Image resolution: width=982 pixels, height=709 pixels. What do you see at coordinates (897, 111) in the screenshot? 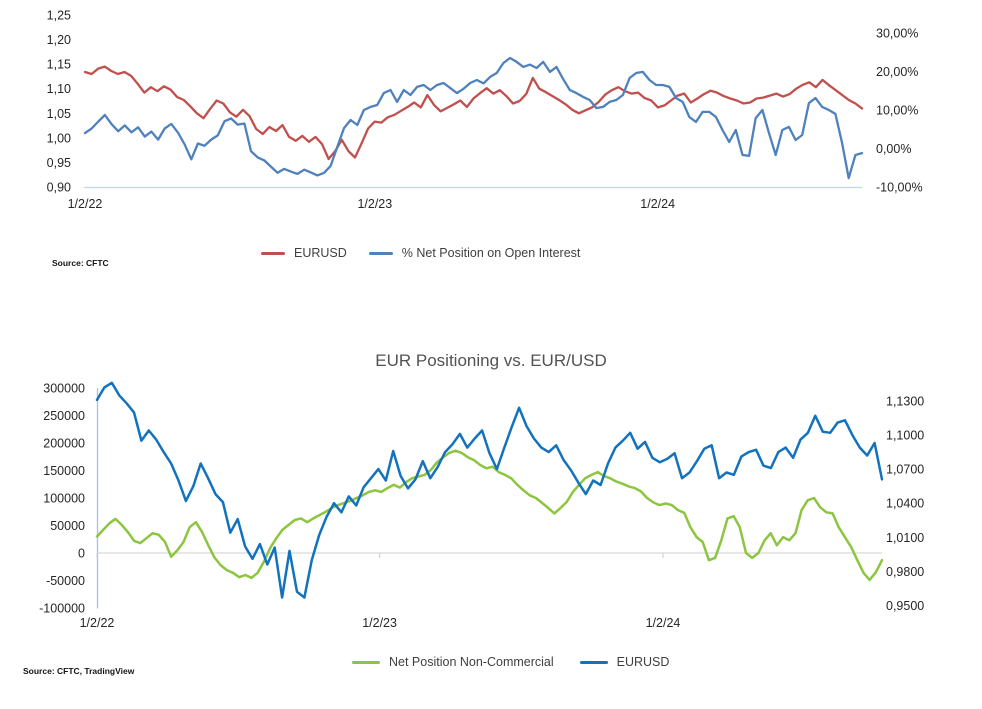
I see `right-axis-tick-label: 10,00%` at bounding box center [897, 111].